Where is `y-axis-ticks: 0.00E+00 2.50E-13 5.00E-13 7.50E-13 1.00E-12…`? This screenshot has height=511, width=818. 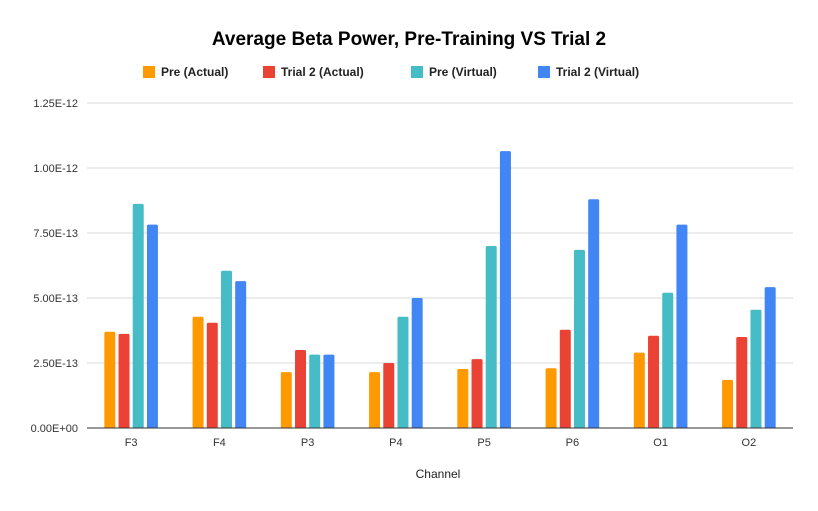
y-axis-ticks: 0.00E+00 2.50E-13 5.00E-13 7.50E-13 1.00E-12… is located at coordinates (54, 266).